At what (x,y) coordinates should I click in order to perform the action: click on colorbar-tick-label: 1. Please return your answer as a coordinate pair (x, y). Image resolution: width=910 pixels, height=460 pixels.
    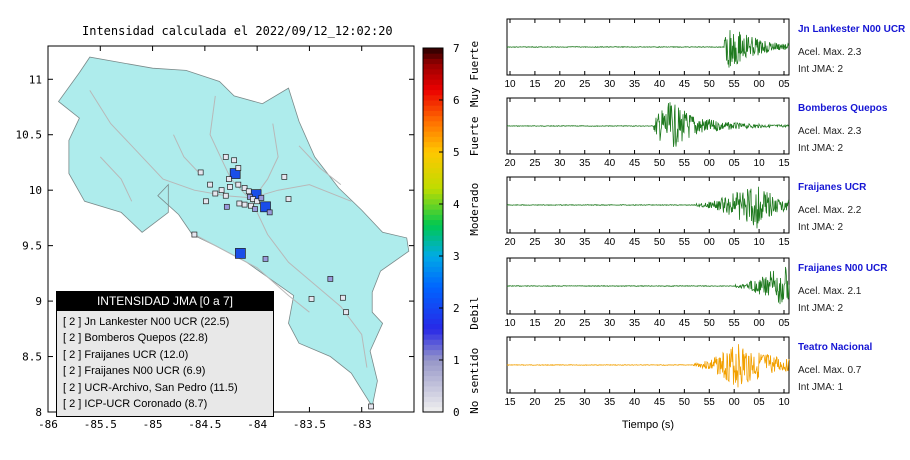
    Looking at the image, I should click on (456, 360).